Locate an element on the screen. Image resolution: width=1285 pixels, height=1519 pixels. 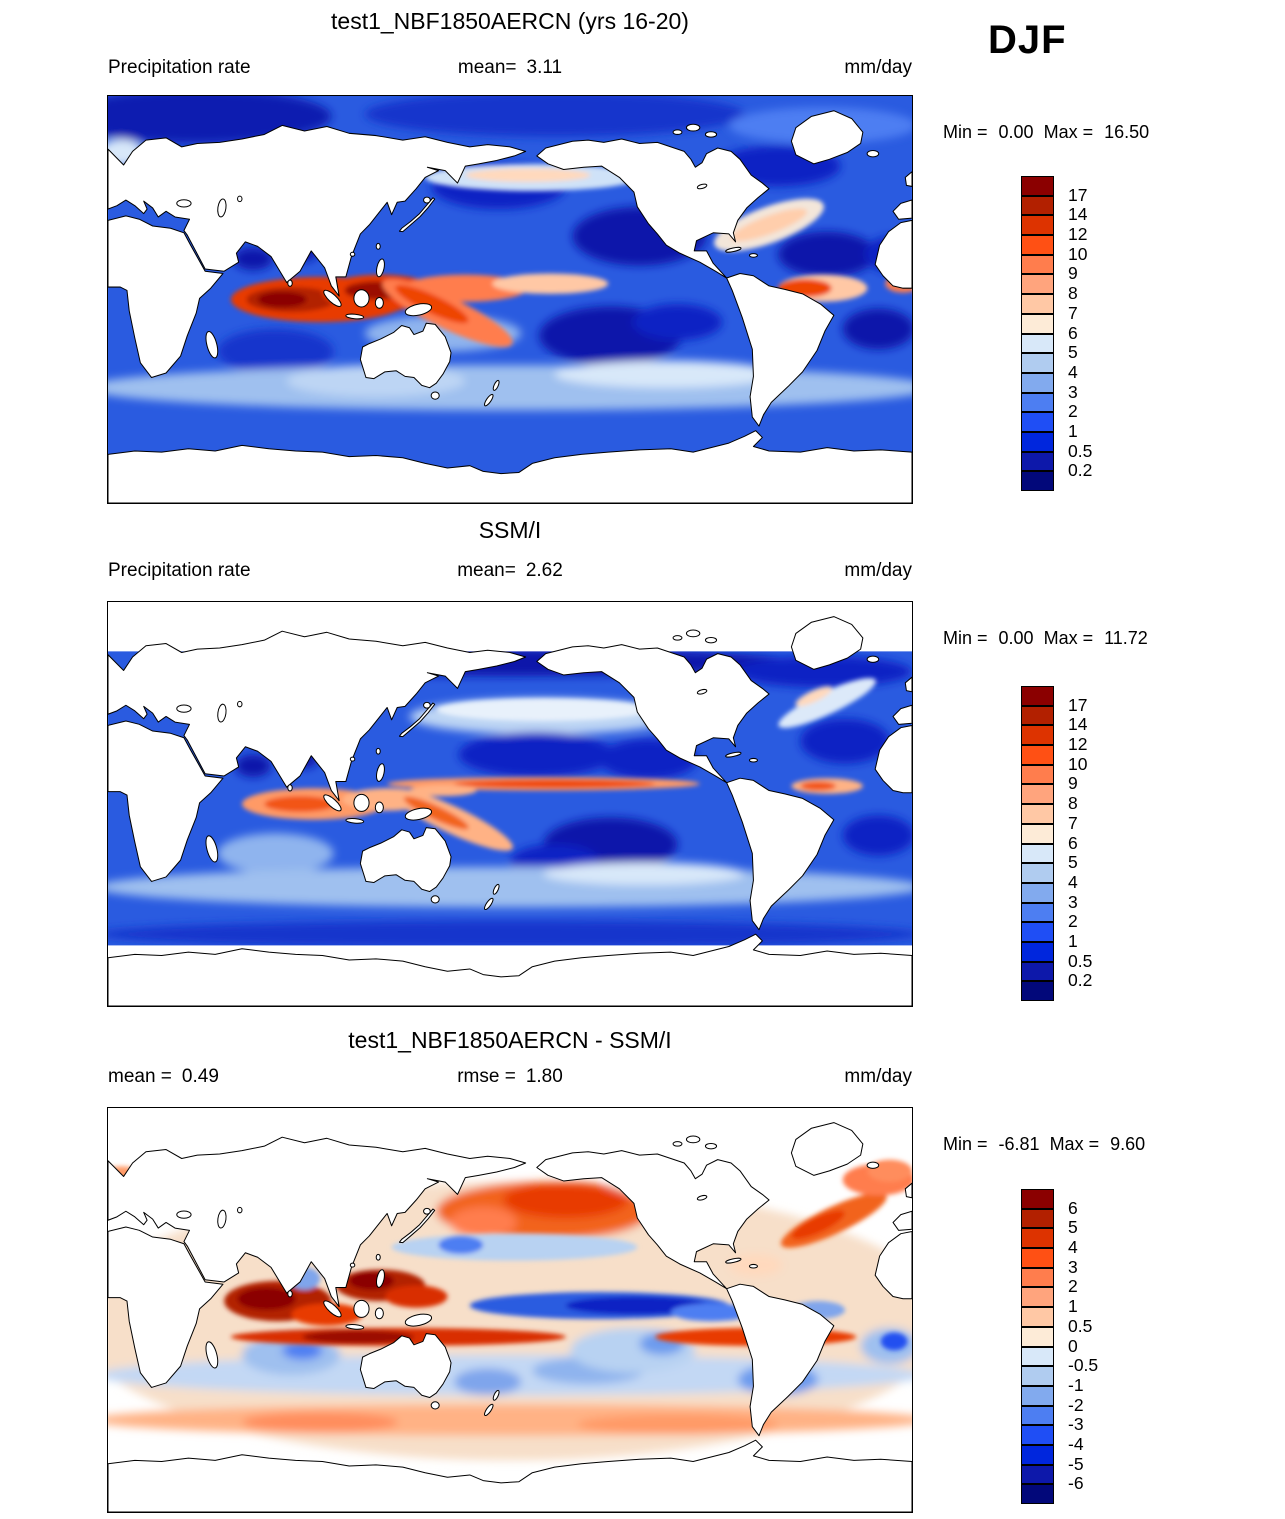
colorbar-tick-label: -2 is located at coordinates (1076, 1404).